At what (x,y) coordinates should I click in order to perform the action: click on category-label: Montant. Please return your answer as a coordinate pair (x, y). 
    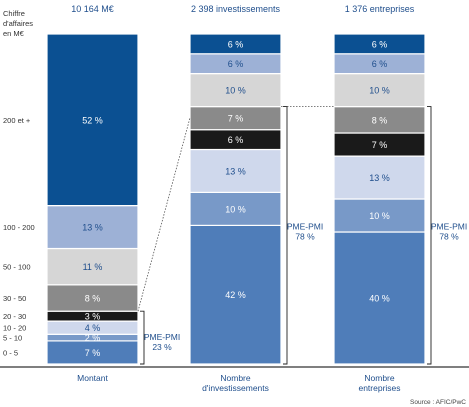
    Looking at the image, I should click on (92, 378).